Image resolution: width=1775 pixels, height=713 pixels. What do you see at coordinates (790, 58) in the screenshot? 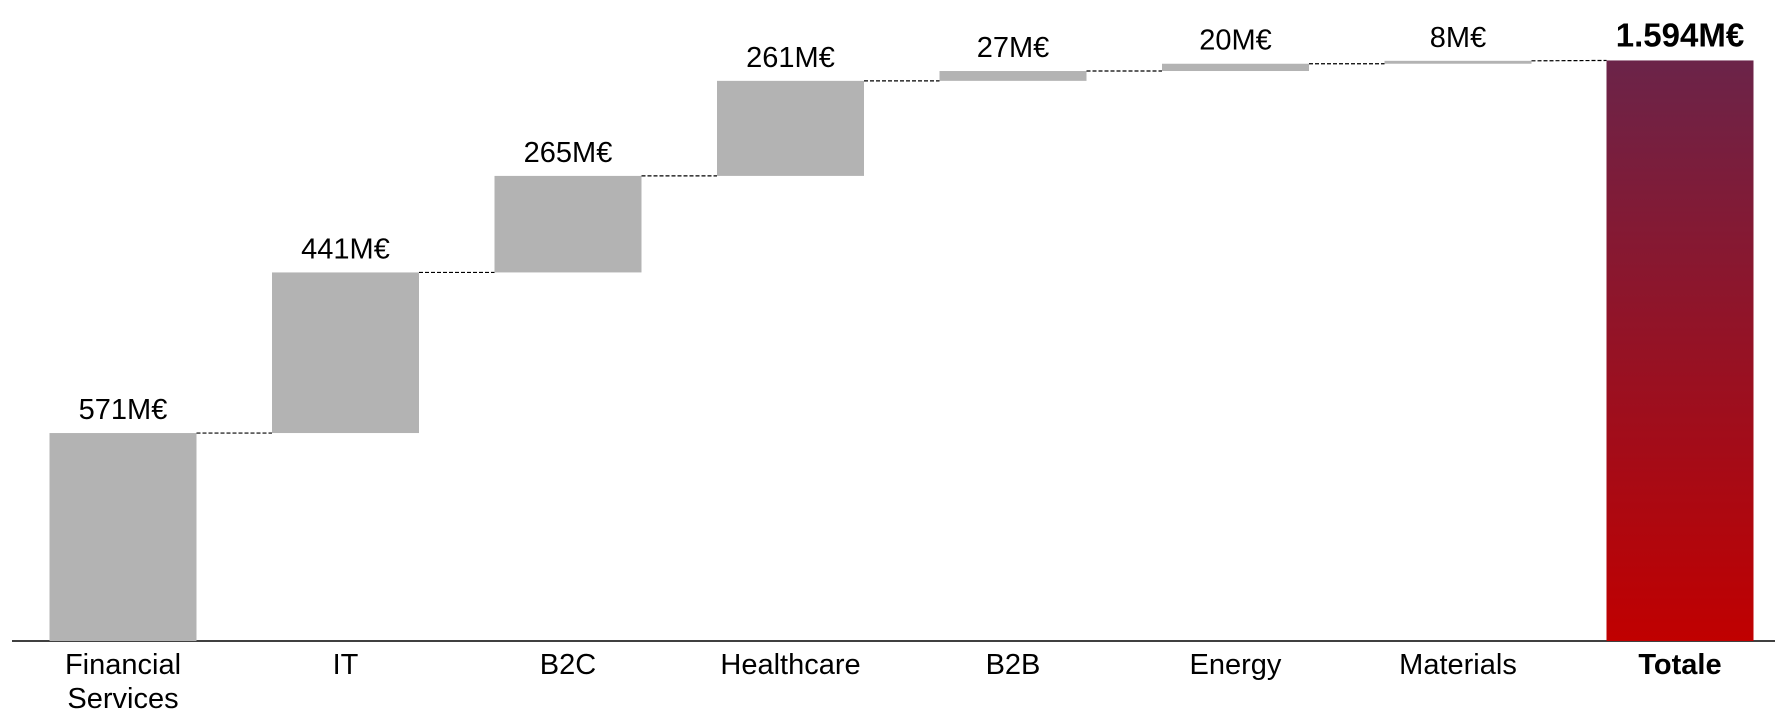
I see `value-label: 261M€` at bounding box center [790, 58].